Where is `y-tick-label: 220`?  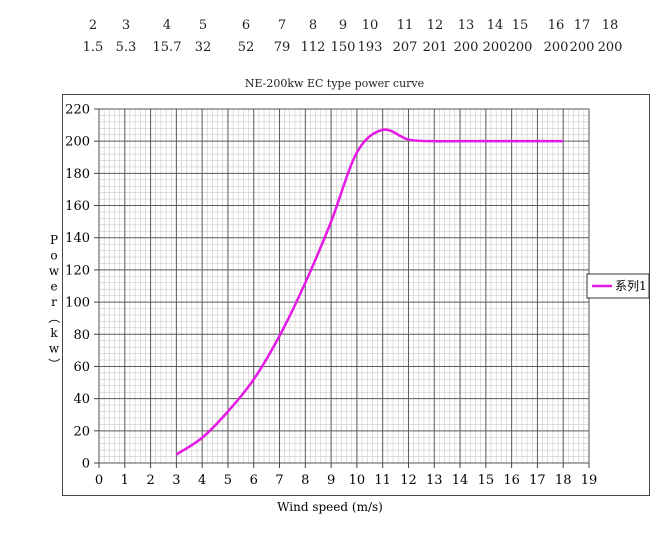 y-tick-label: 220 is located at coordinates (77, 110).